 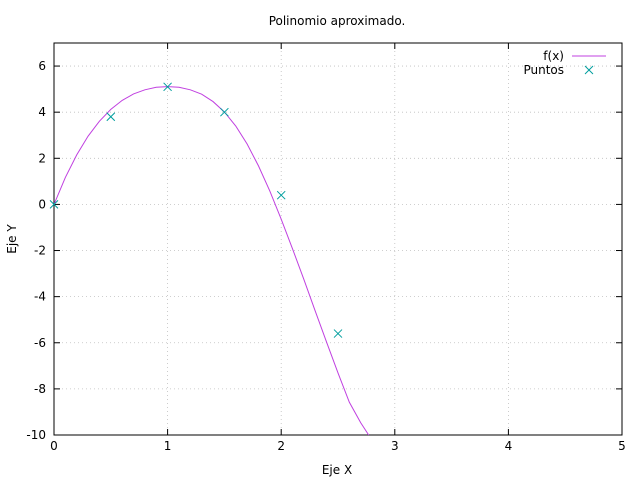 What do you see at coordinates (168, 446) in the screenshot?
I see `x-tick-label: 1` at bounding box center [168, 446].